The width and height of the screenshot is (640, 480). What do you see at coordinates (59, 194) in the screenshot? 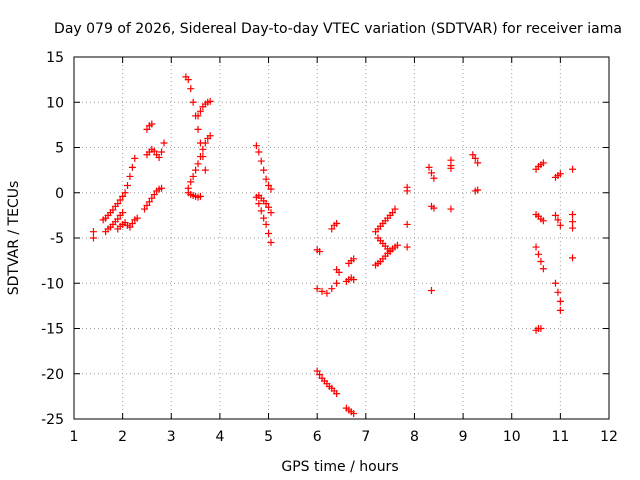
I see `y-tick-label: 0` at bounding box center [59, 194].